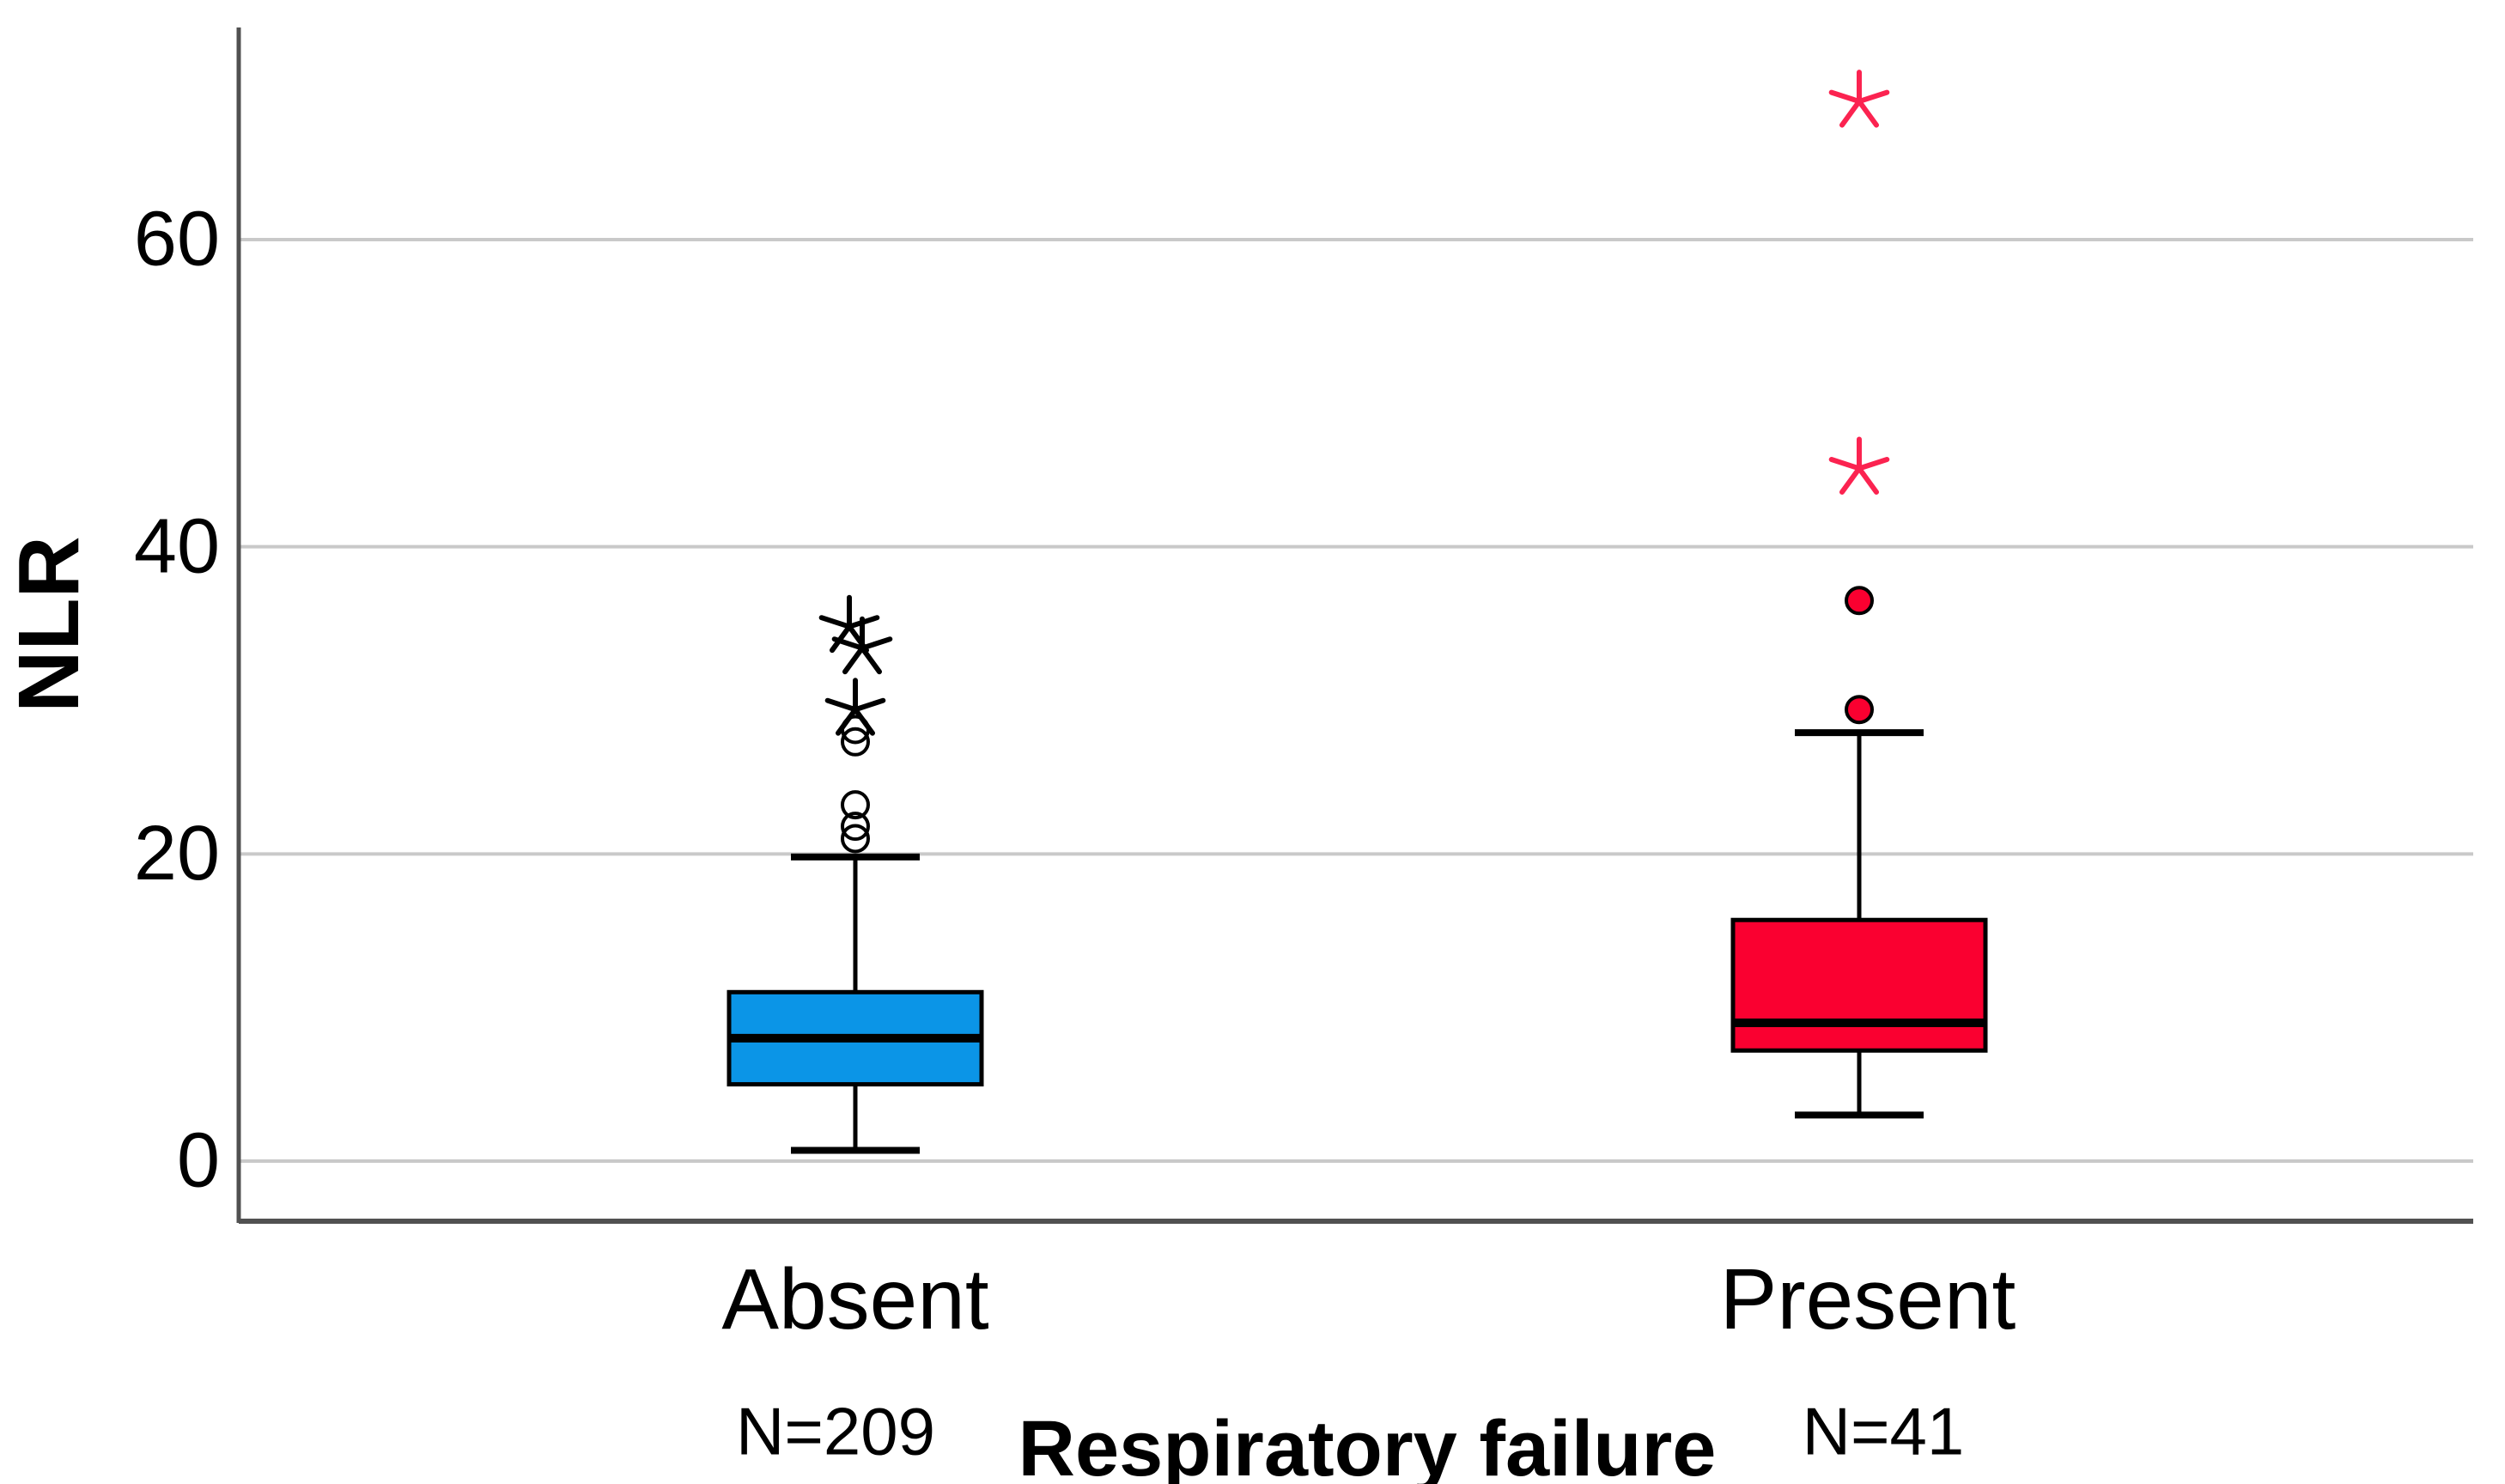 The height and width of the screenshot is (1484, 2505). I want to click on outlier-circle-absent-23.2, so click(855, 805).